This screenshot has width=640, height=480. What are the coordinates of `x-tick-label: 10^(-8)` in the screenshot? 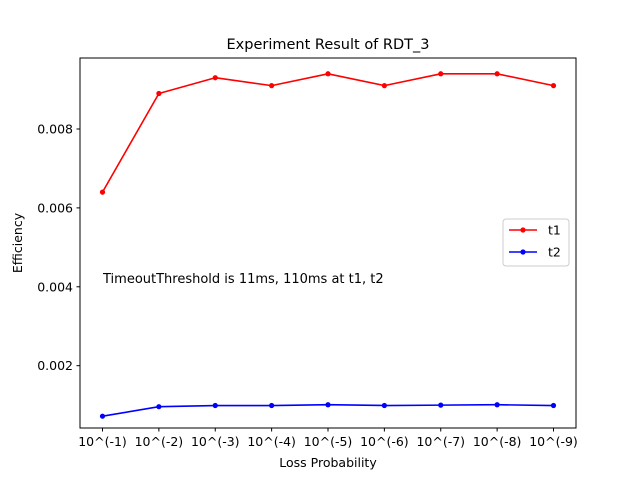 It's located at (497, 441).